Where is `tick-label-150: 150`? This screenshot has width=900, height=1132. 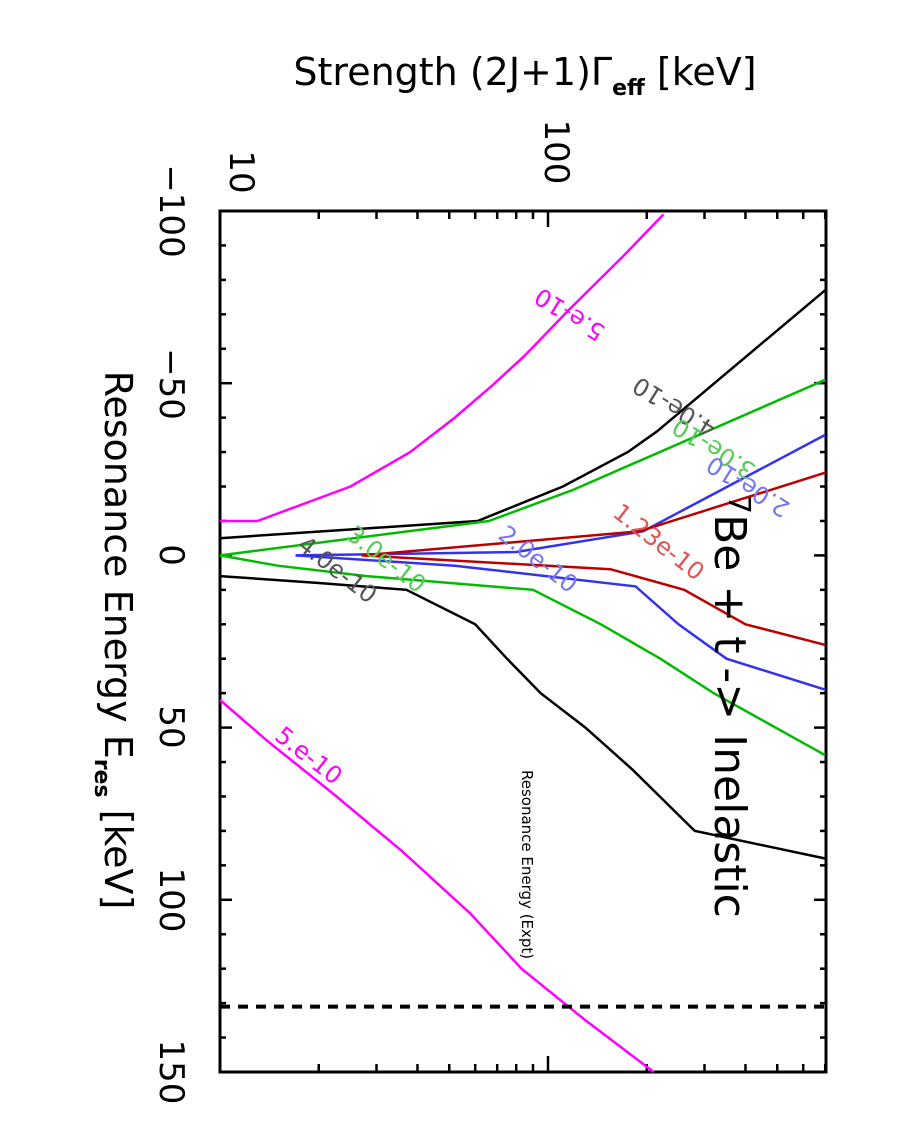
tick-label-150: 150 is located at coordinates (171, 1072).